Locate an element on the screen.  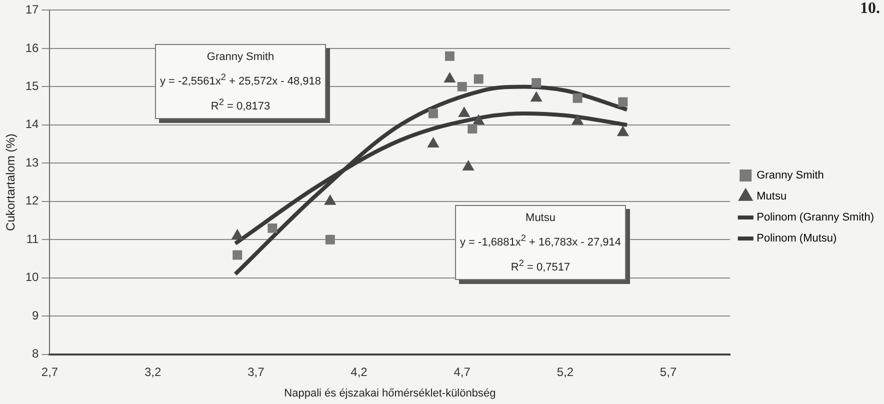
legend-label: Granny Smith is located at coordinates (790, 176).